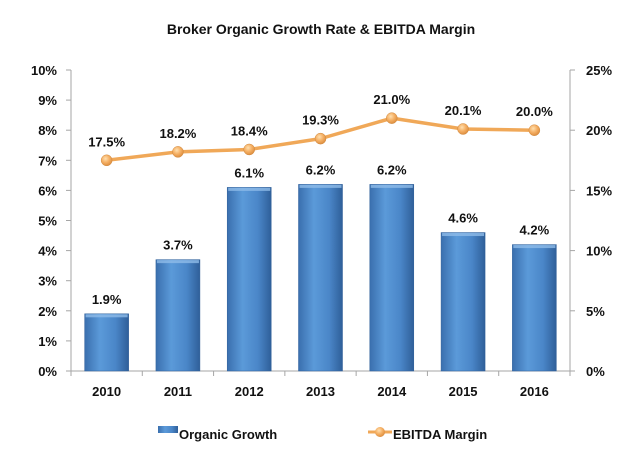 The width and height of the screenshot is (642, 459). Describe the element at coordinates (177, 133) in the screenshot. I see `line-data-label: 18.2%` at that location.